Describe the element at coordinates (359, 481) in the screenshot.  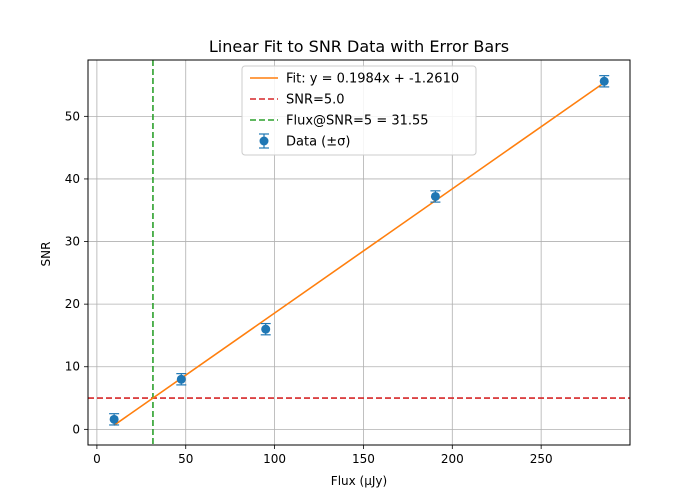
I see `x-axis-label: Flux (μJy)` at that location.